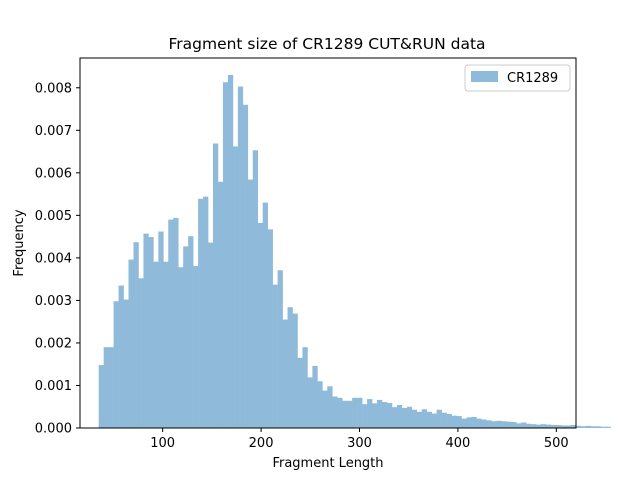 This screenshot has height=480, width=640. I want to click on y-tick-label: 0.007, so click(53, 131).